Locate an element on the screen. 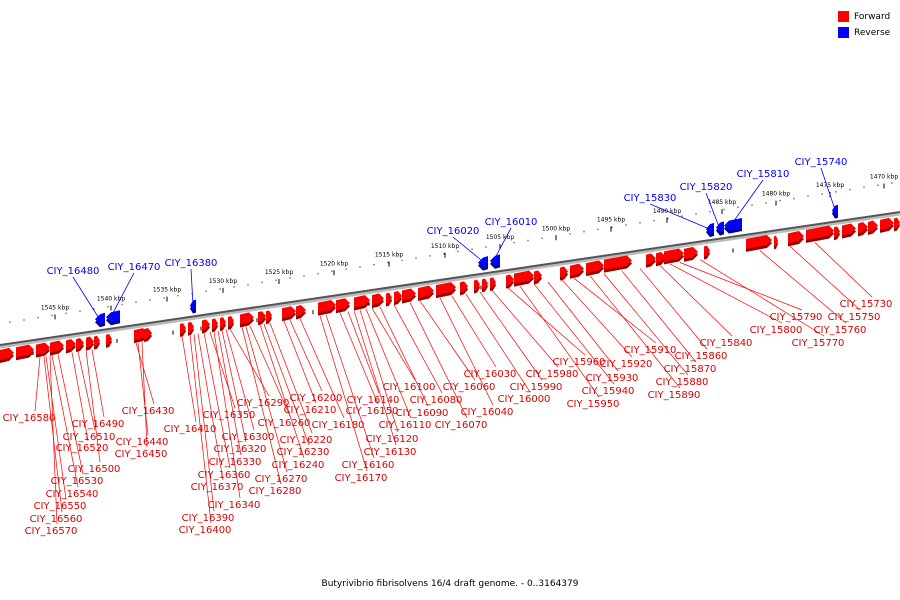 This screenshot has width=900, height=600. forward-gene-label: CIY_15730 is located at coordinates (866, 304).